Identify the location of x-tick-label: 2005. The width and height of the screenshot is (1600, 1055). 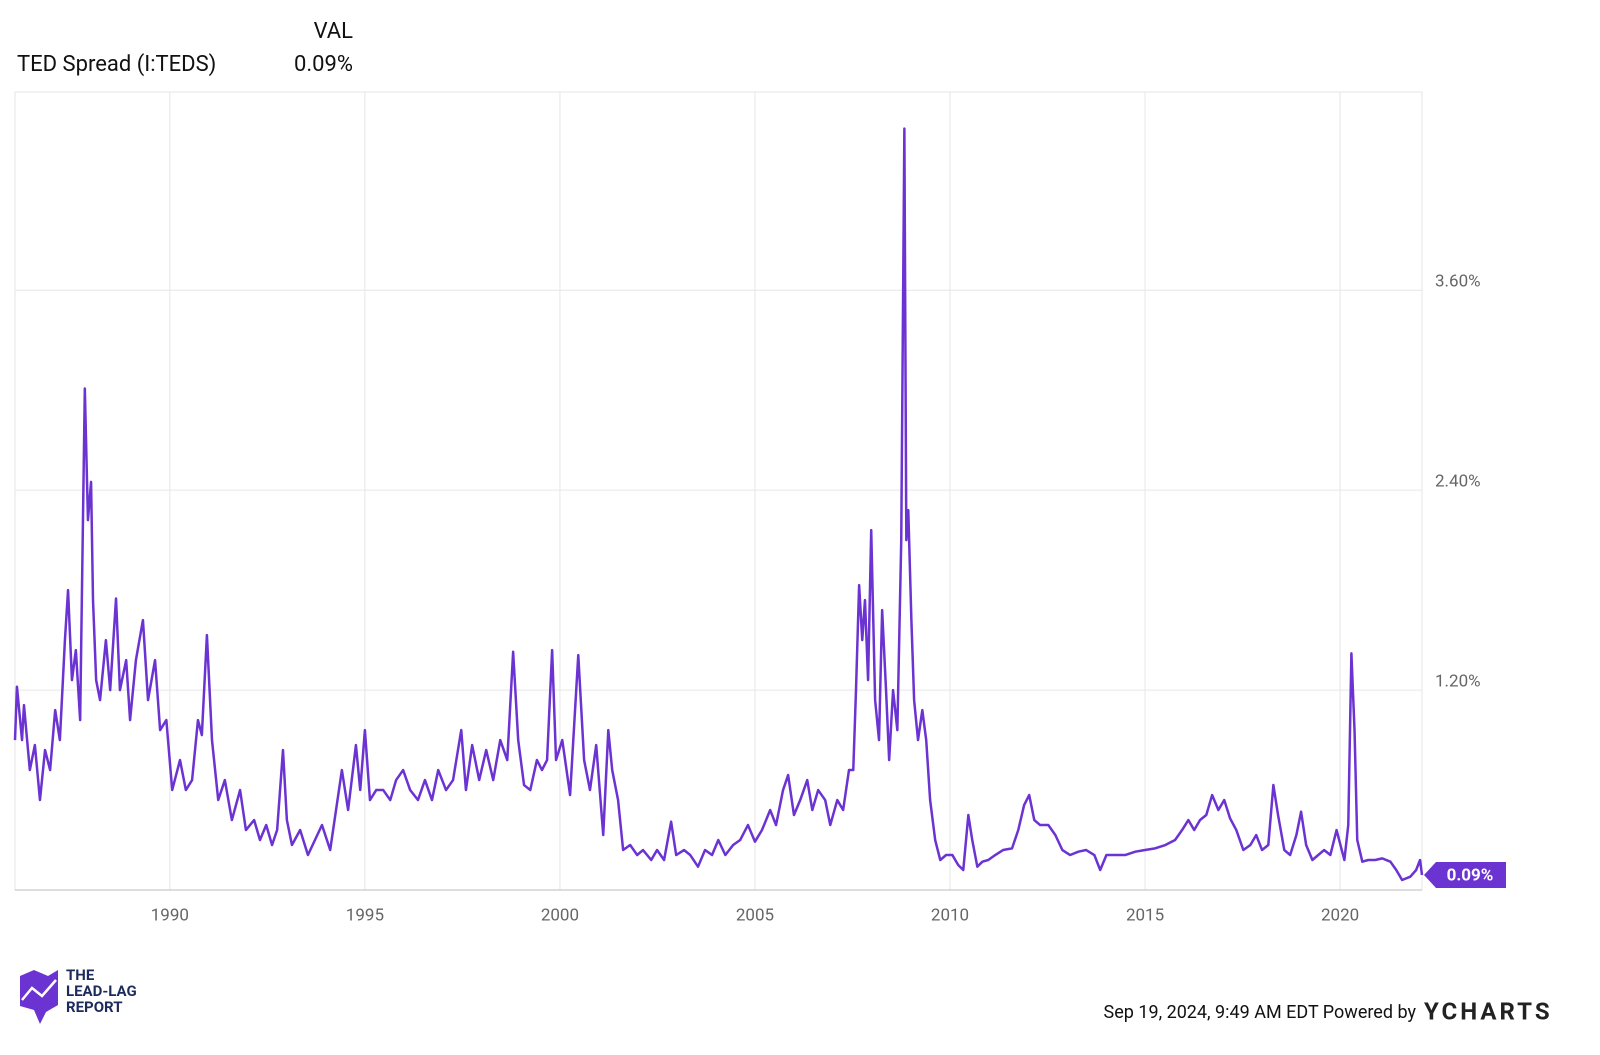
(755, 915).